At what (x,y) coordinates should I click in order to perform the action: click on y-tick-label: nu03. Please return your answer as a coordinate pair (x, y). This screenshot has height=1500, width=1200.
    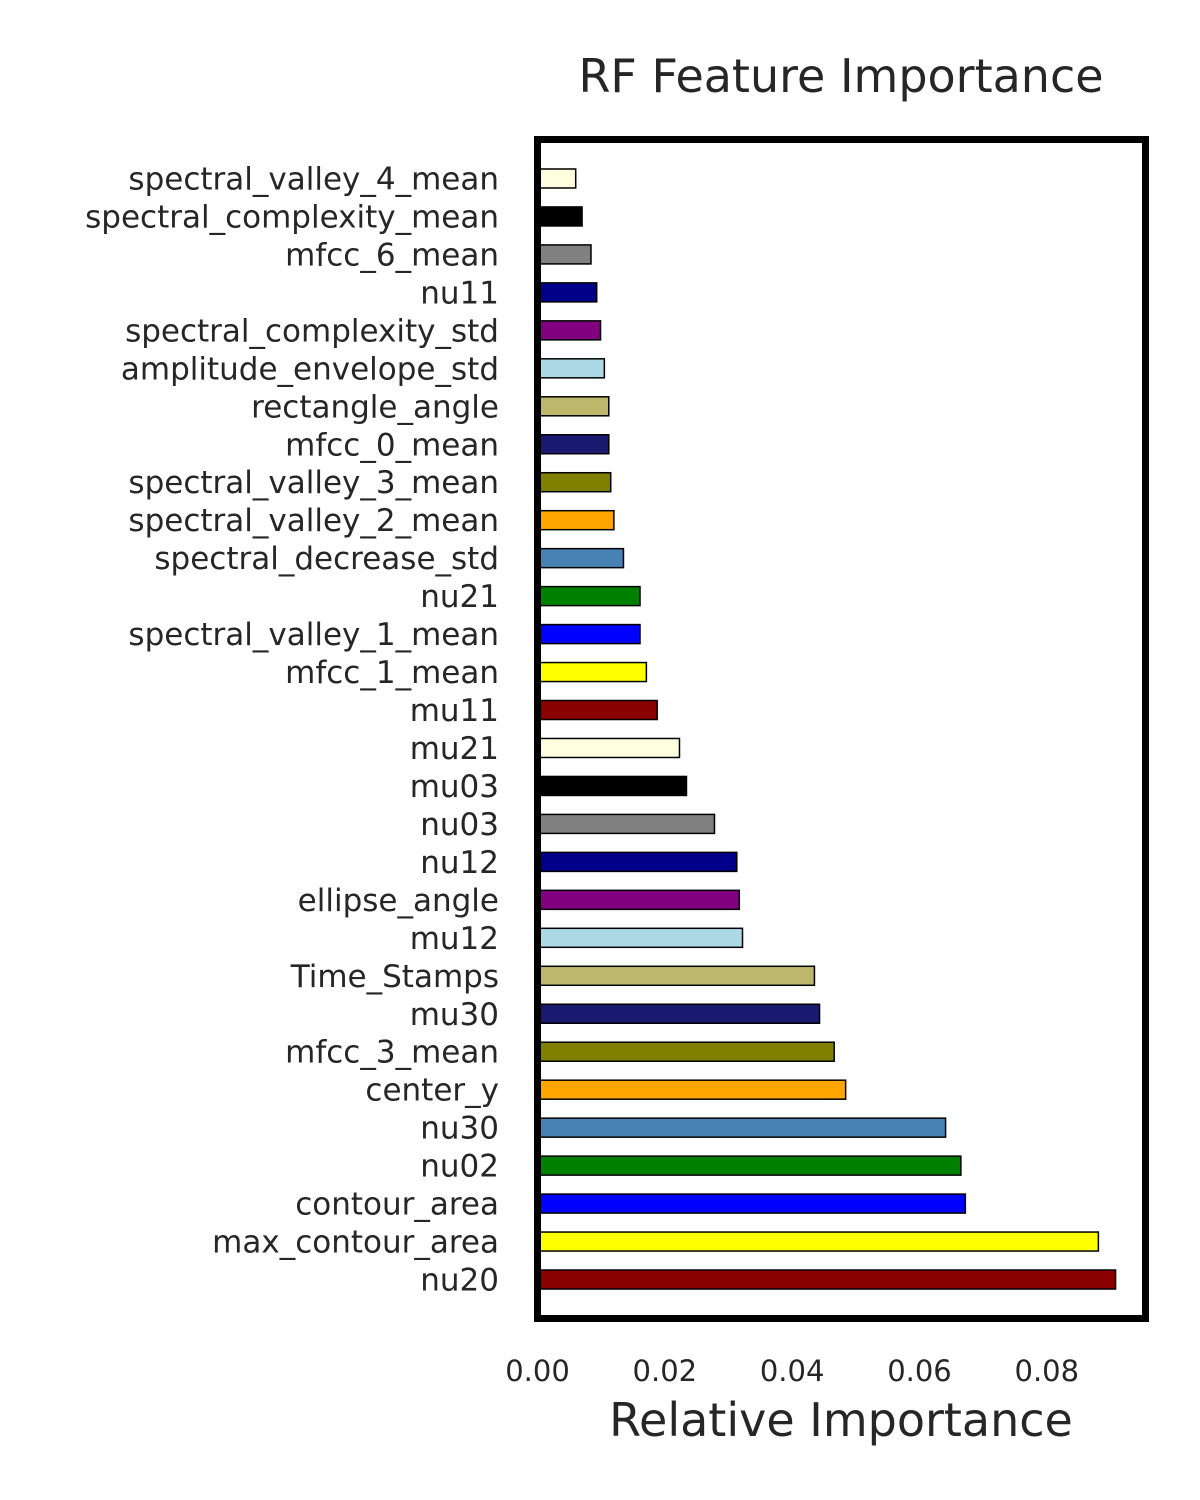
    Looking at the image, I should click on (459, 825).